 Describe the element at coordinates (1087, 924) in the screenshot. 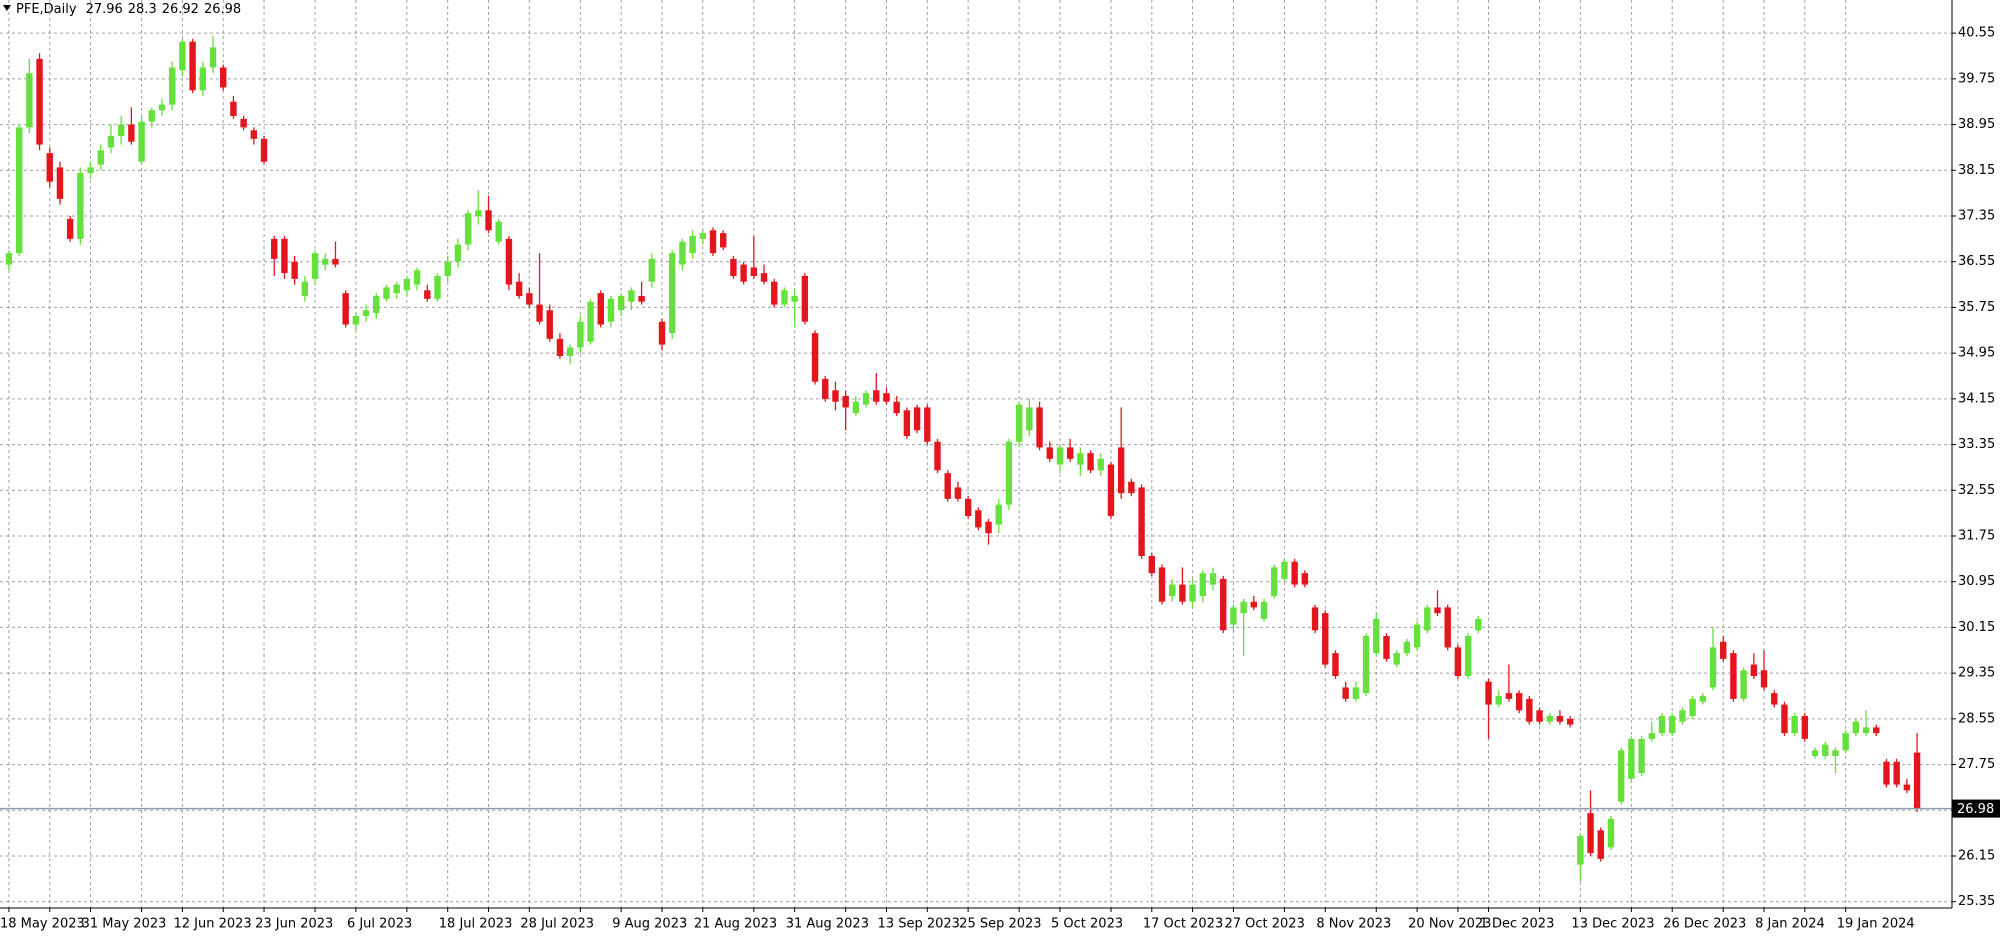

I see `x-tick-label: 5 Oct 2023` at that location.